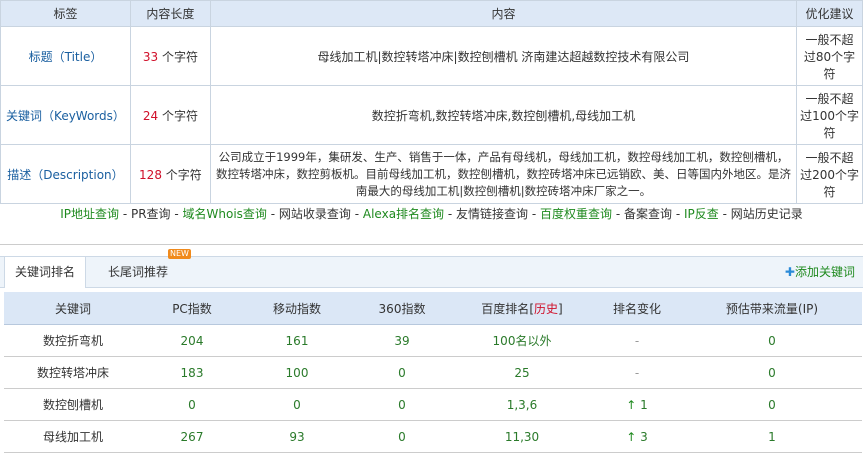 This screenshot has width=863, height=453. What do you see at coordinates (644, 404) in the screenshot?
I see `rank-change-value: 1` at bounding box center [644, 404].